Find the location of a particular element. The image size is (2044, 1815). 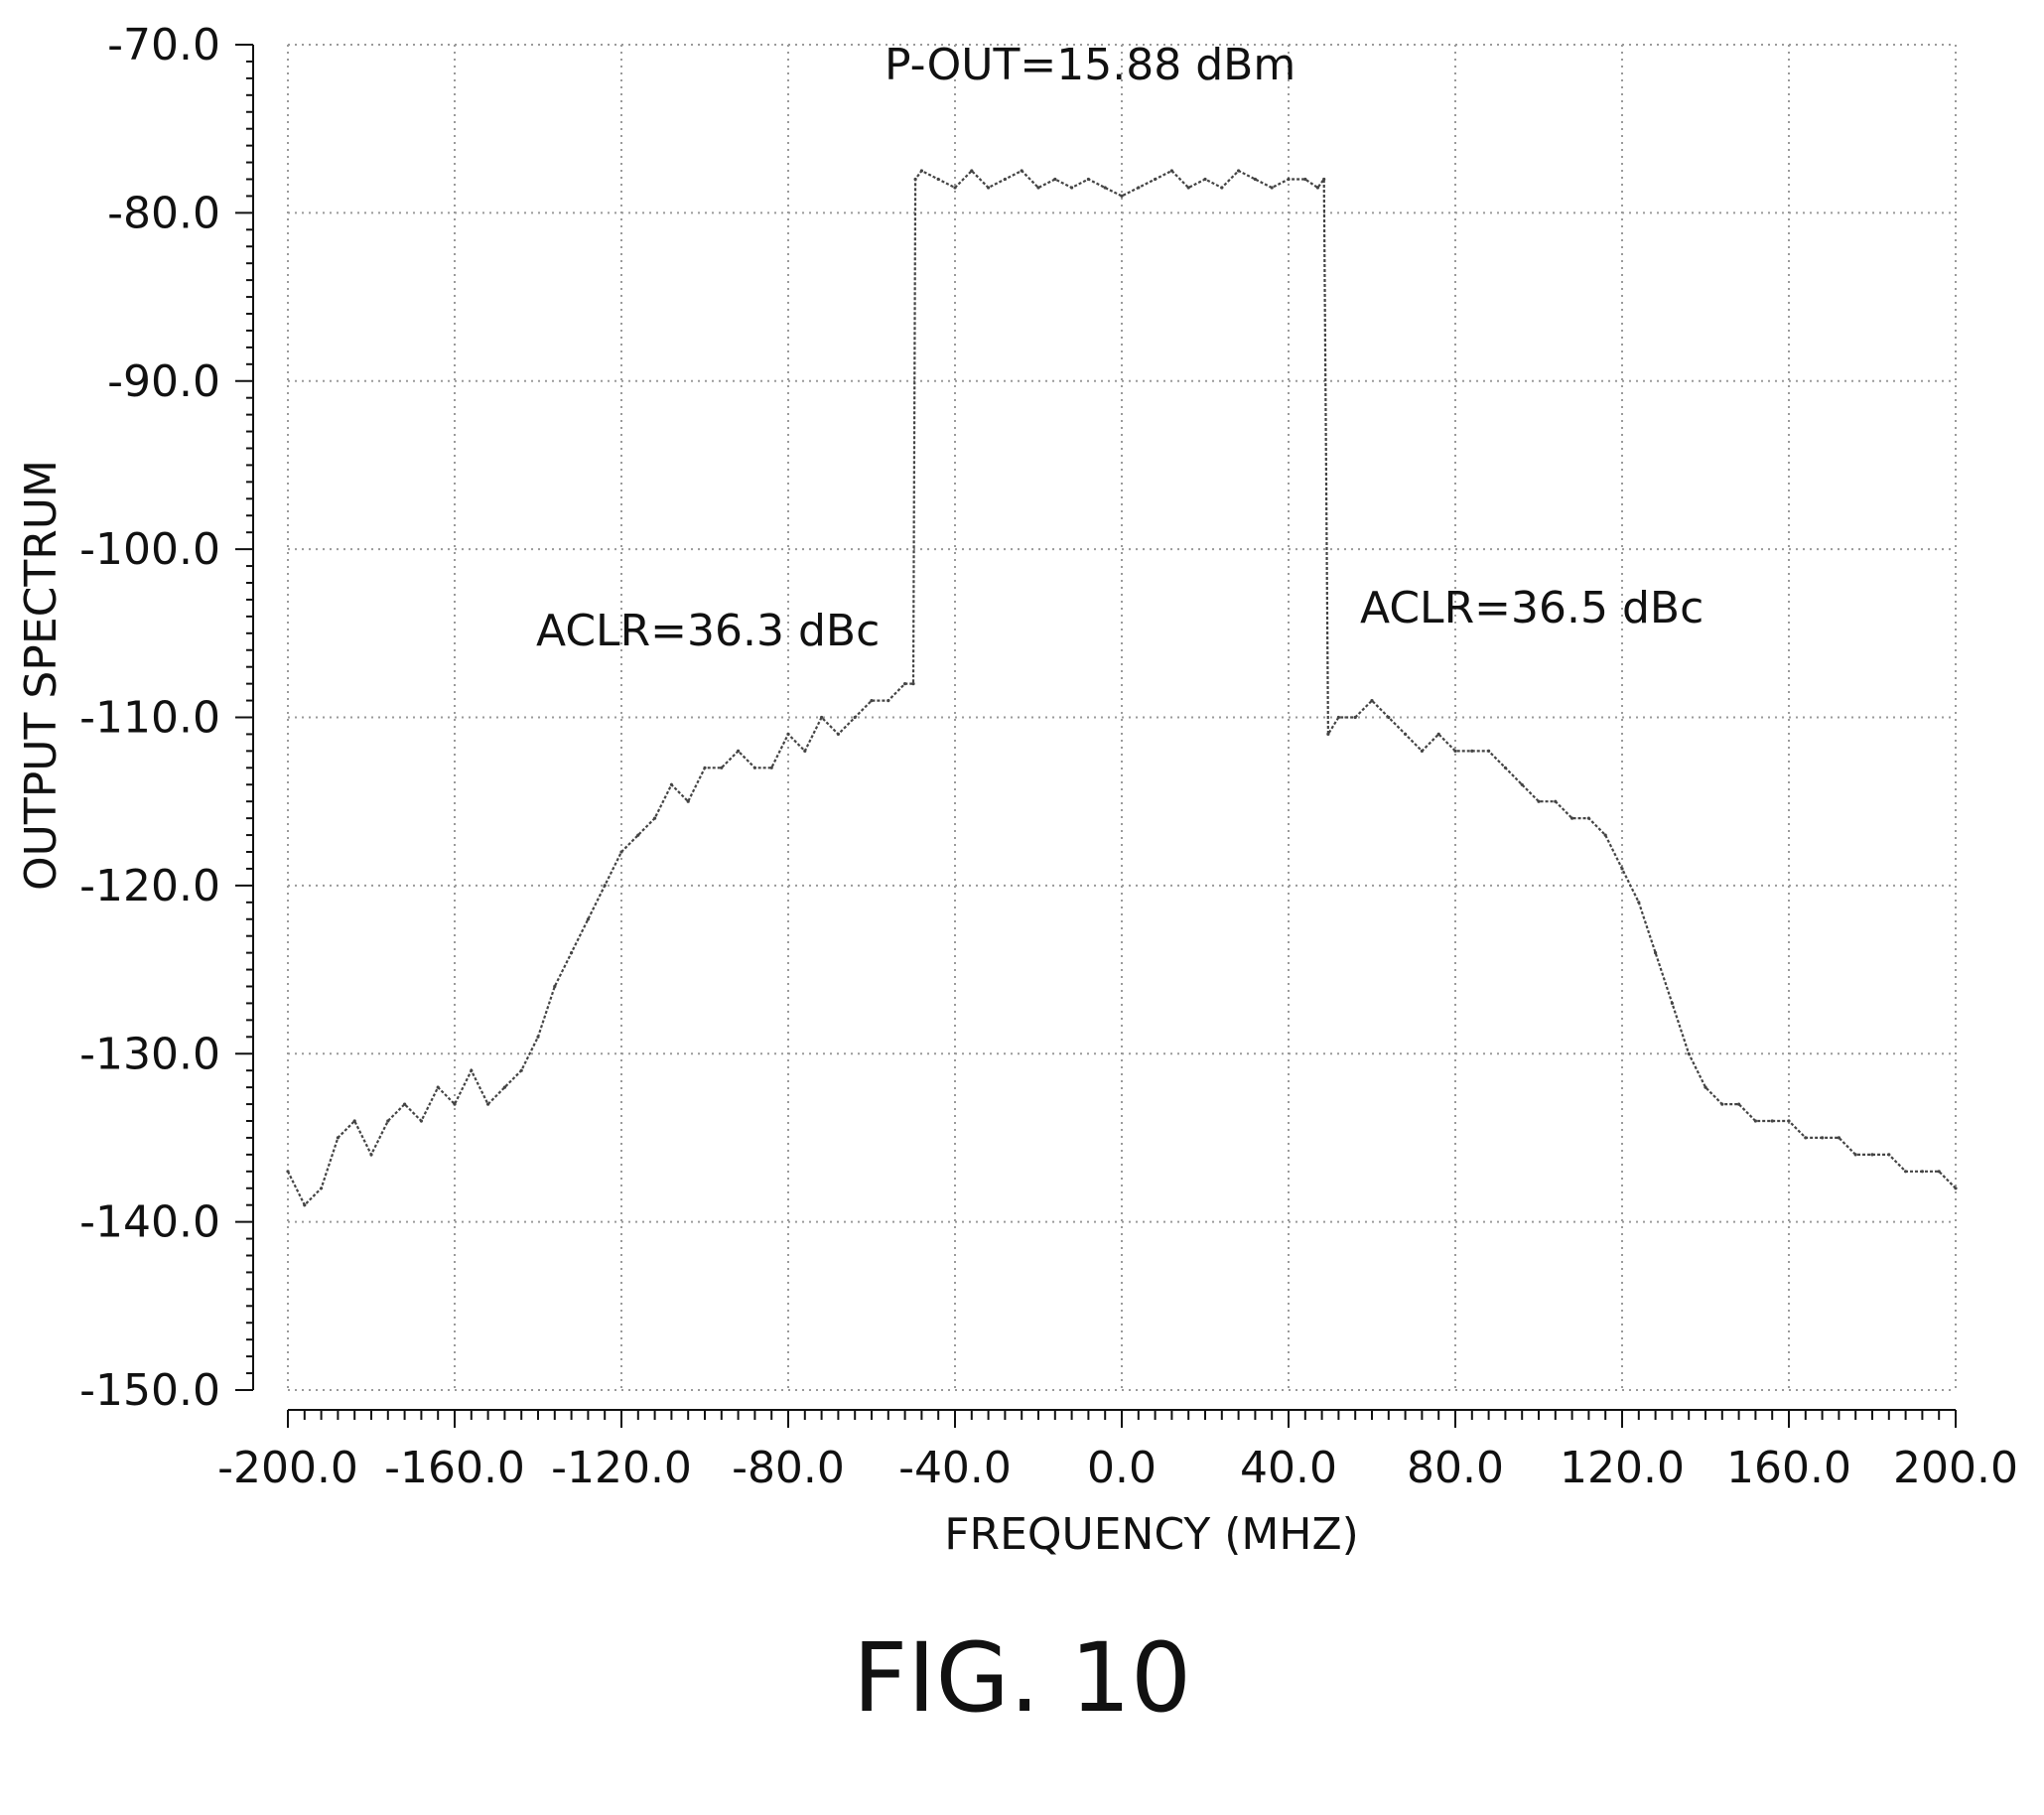

x-tick-label: 200.0 is located at coordinates (1956, 1468).